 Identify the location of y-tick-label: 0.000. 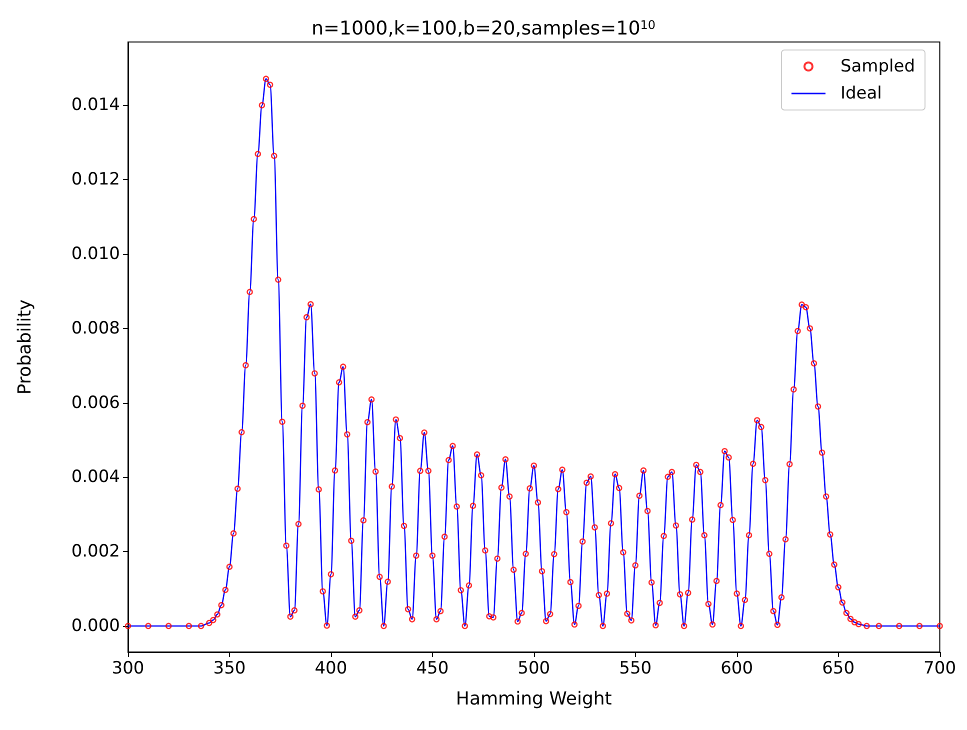
(95, 626).